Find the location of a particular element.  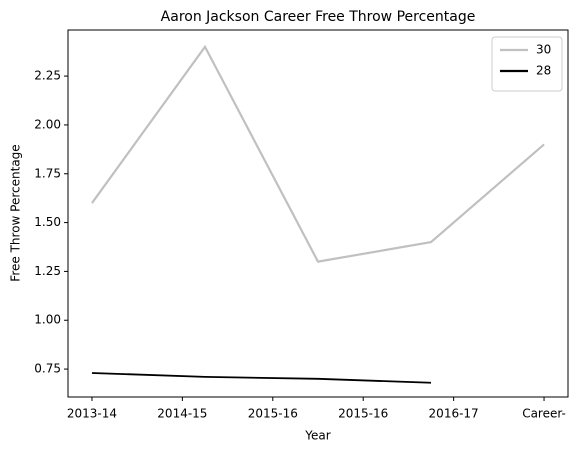

line is located at coordinates (261, 378).